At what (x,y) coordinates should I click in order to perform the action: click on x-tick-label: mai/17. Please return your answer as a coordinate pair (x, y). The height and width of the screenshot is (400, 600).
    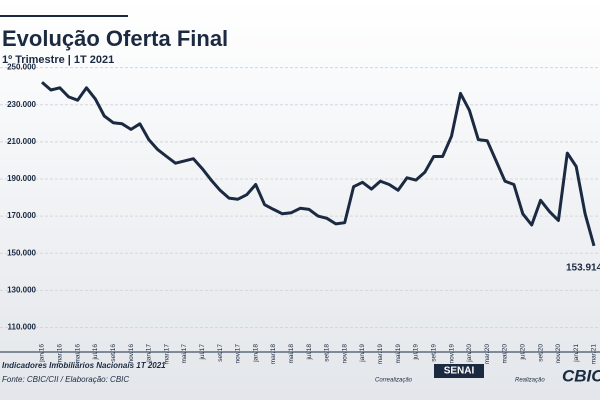
    Looking at the image, I should click on (184, 354).